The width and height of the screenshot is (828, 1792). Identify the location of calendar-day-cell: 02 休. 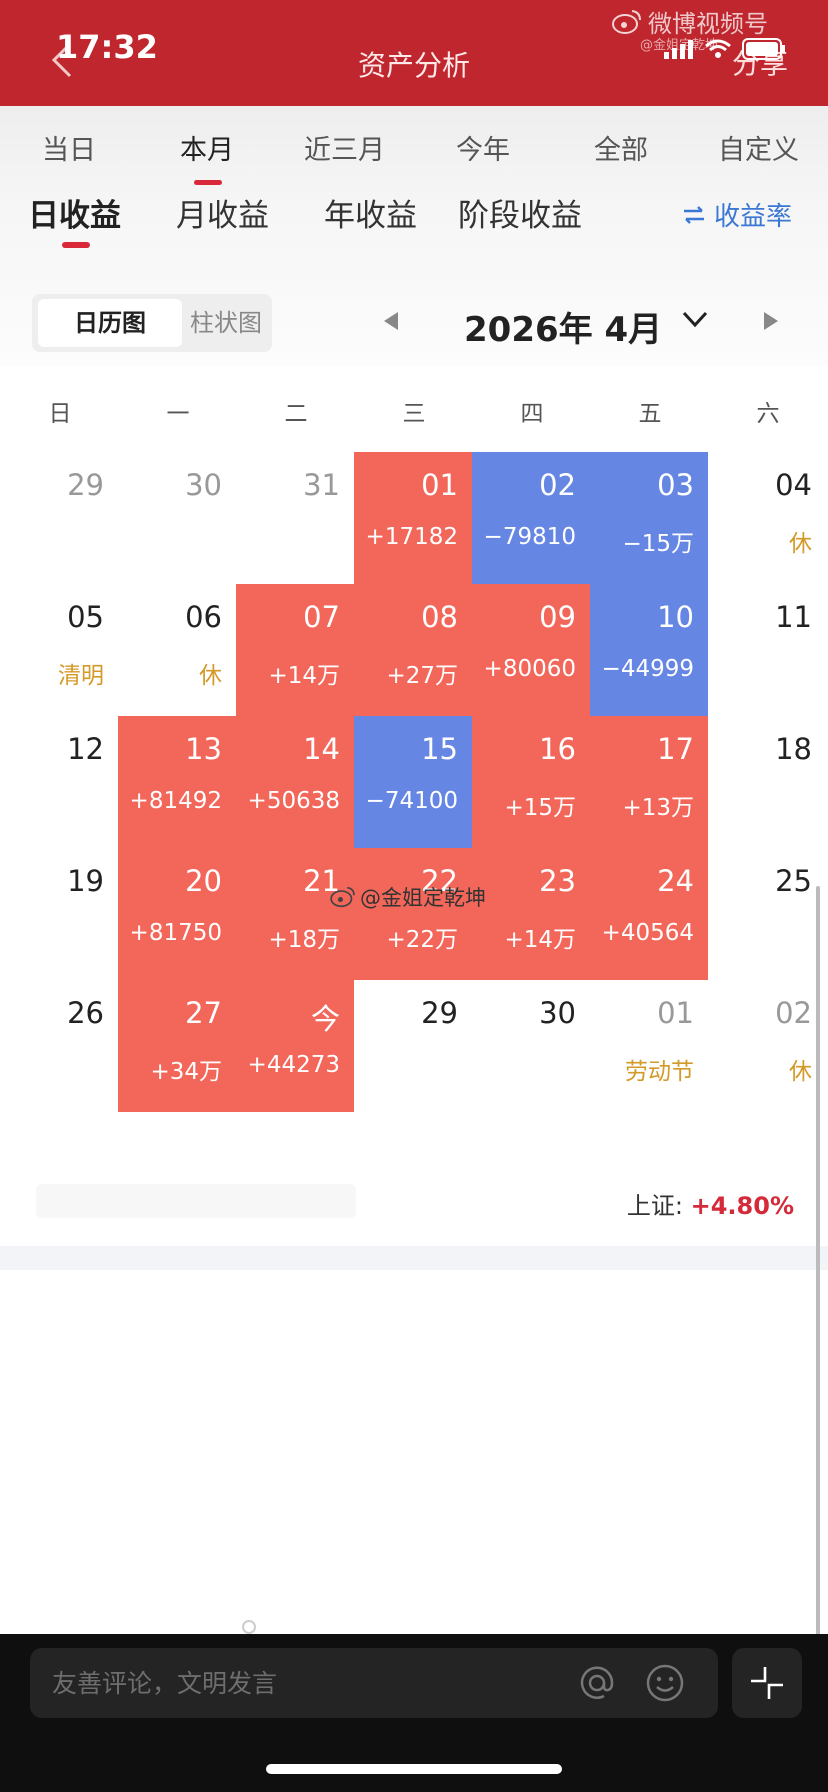
(767, 1046).